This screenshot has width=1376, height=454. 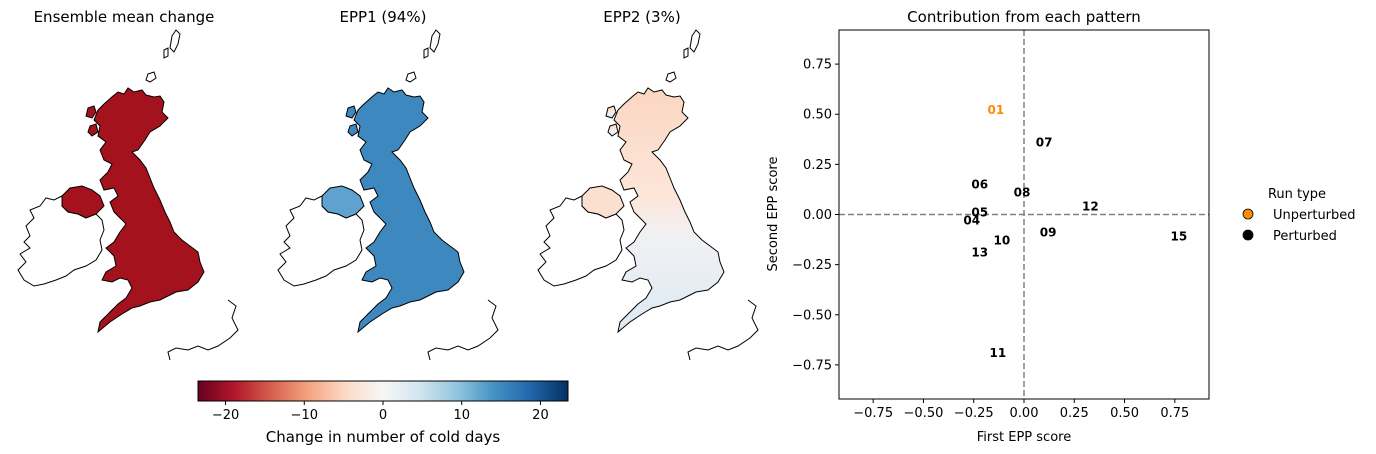 What do you see at coordinates (405, 210) in the screenshot?
I see `gb-landmass-epp1` at bounding box center [405, 210].